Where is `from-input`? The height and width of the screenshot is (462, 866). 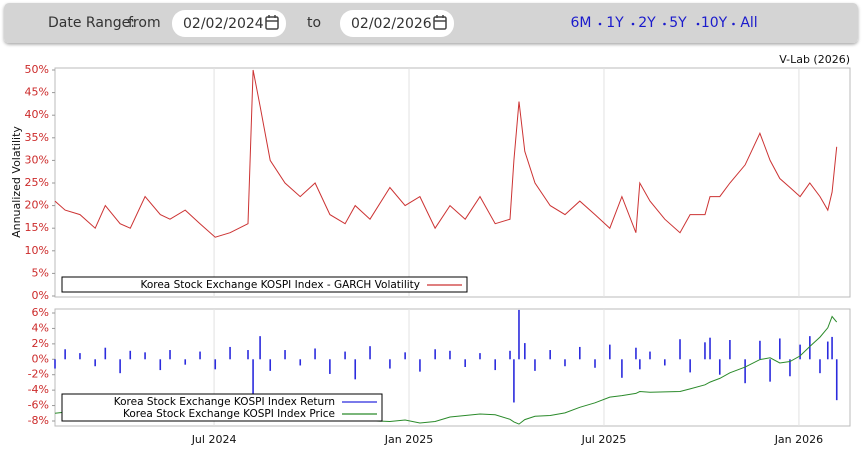
from-input is located at coordinates (229, 23).